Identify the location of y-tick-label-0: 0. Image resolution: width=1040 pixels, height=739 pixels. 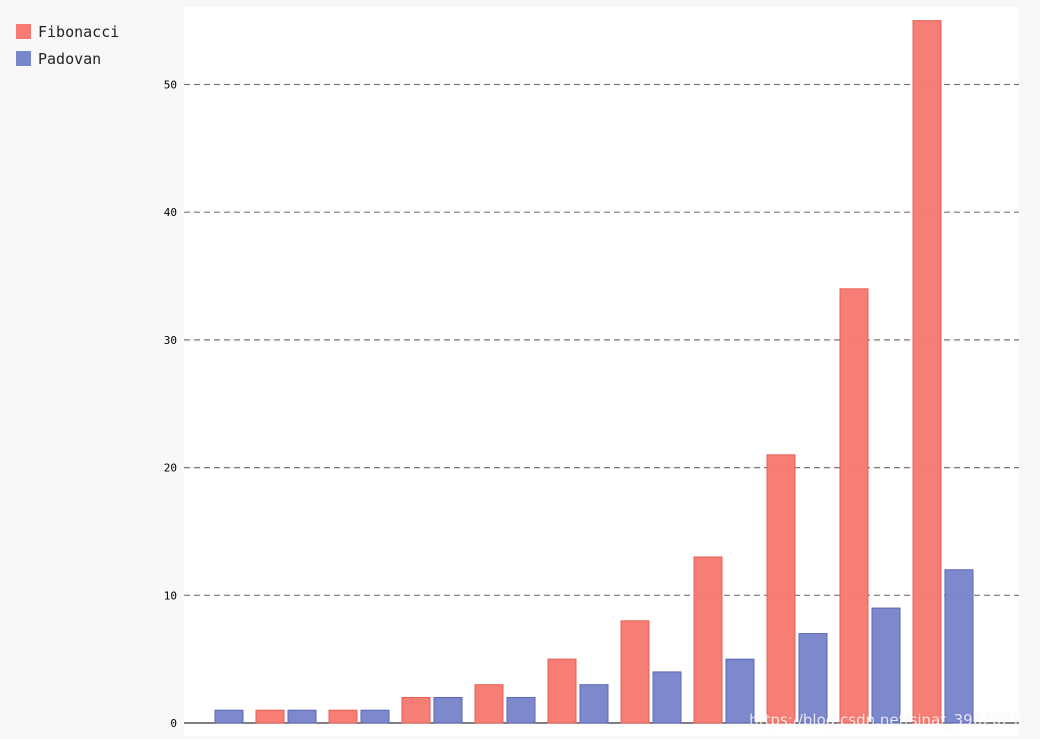
(173, 723).